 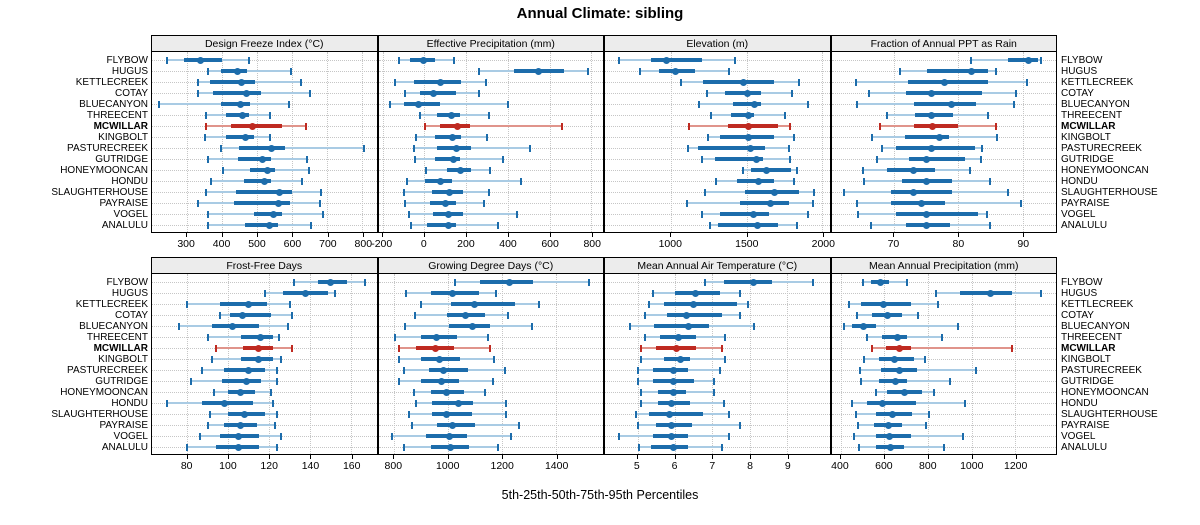 I want to click on interval-row-vogel, so click(x=717, y=436).